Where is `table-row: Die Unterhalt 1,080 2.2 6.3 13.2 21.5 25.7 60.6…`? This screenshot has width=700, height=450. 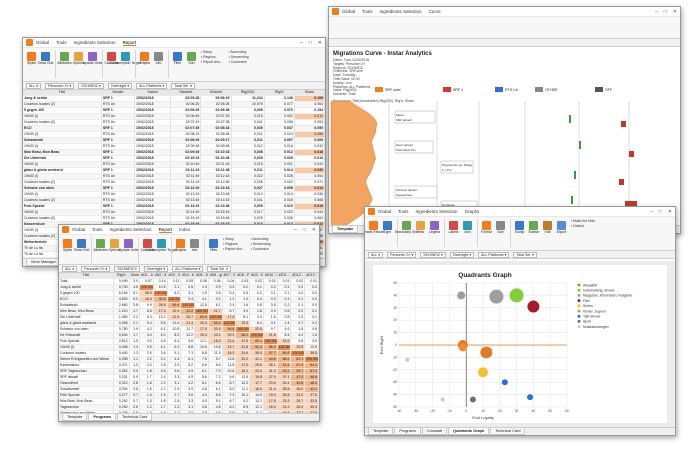
table-row: Die Unterhalt 1,080 2.2 6.3 13.2 21.5 25.7 60.6… is located at coordinates (189, 317).